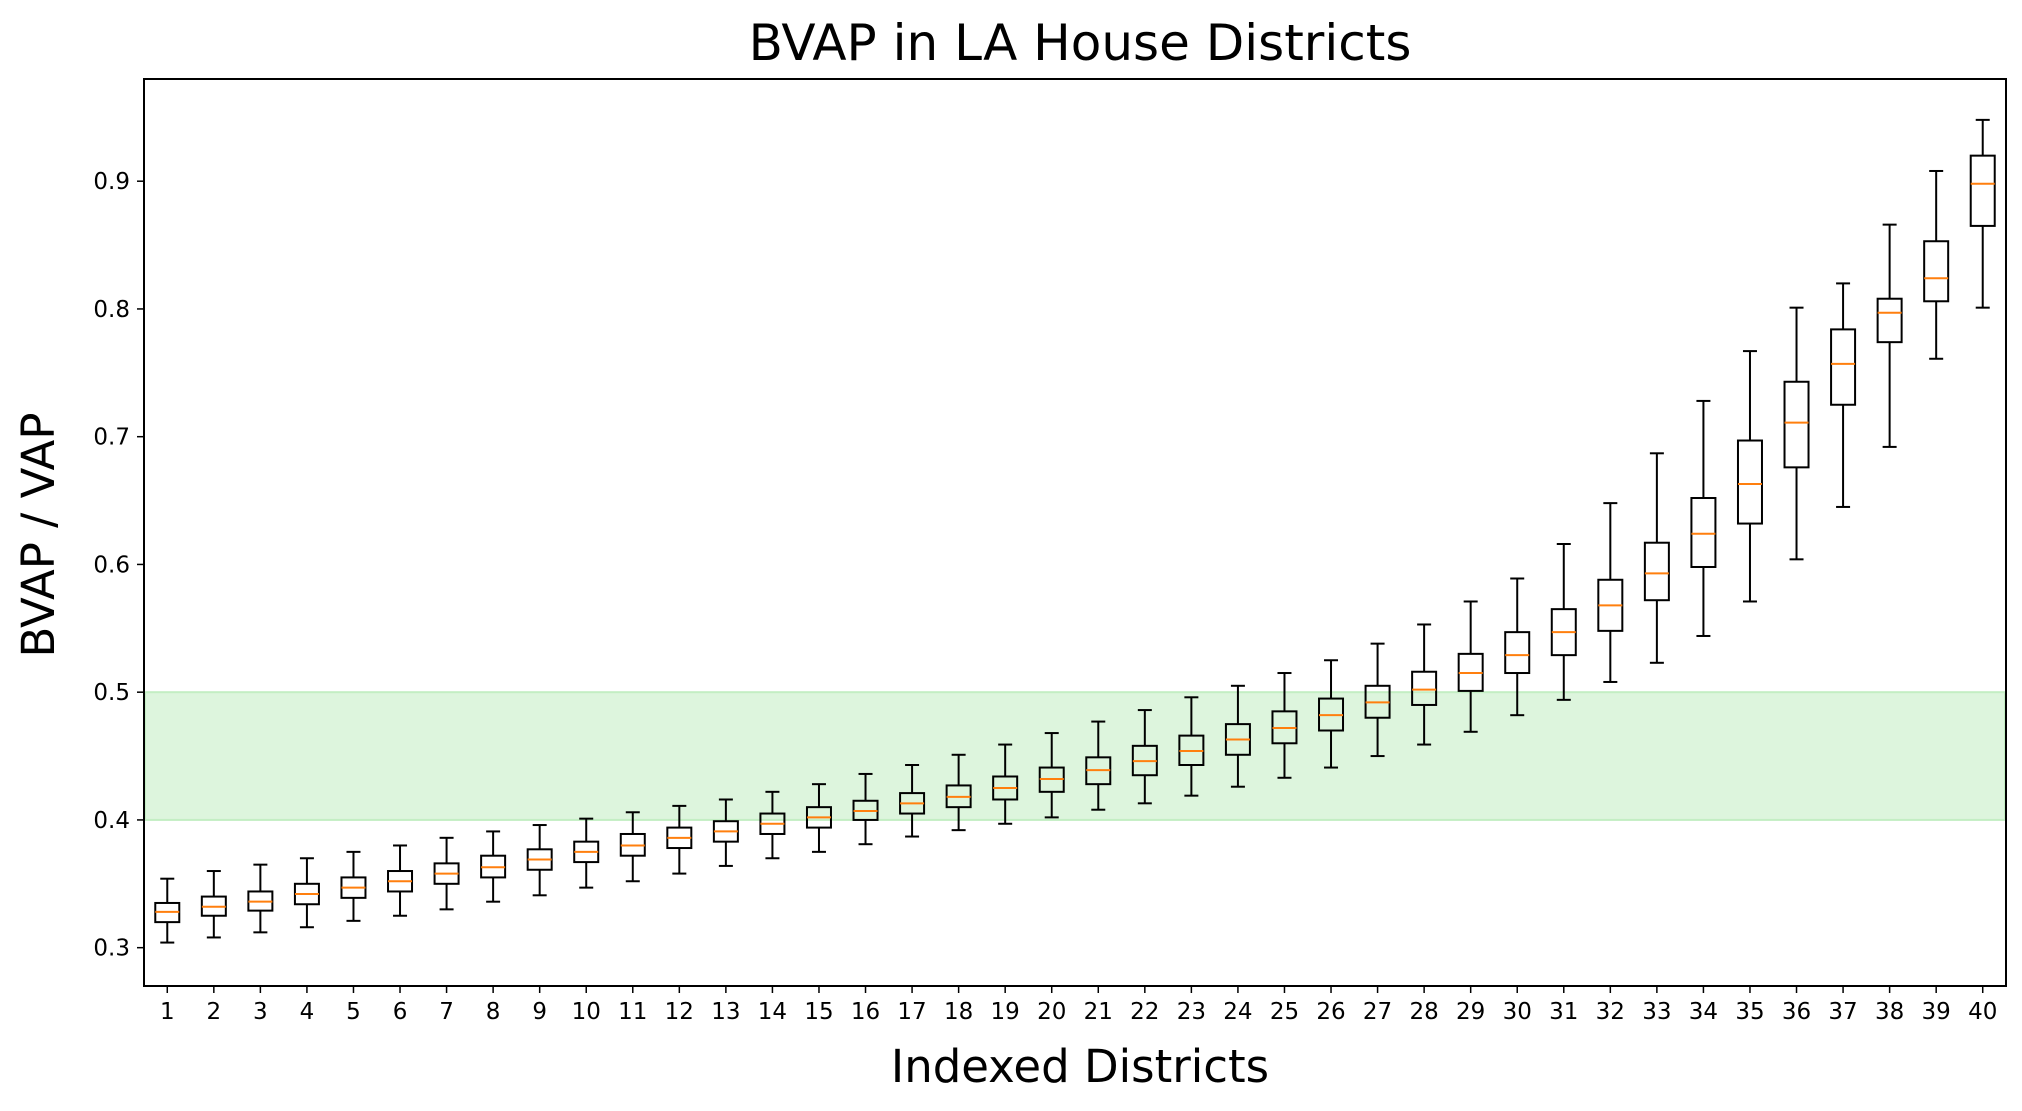  What do you see at coordinates (1796, 1012) in the screenshot?
I see `x-tick-label: 36` at bounding box center [1796, 1012].